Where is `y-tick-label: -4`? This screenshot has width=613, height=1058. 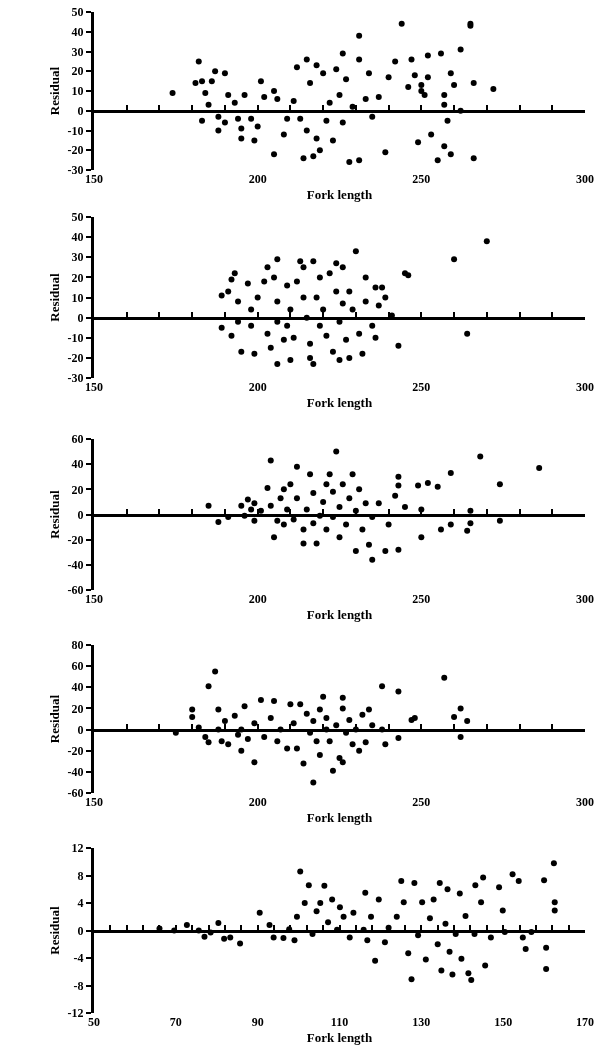
y-tick-label: -4 is located at coordinates (78, 958).